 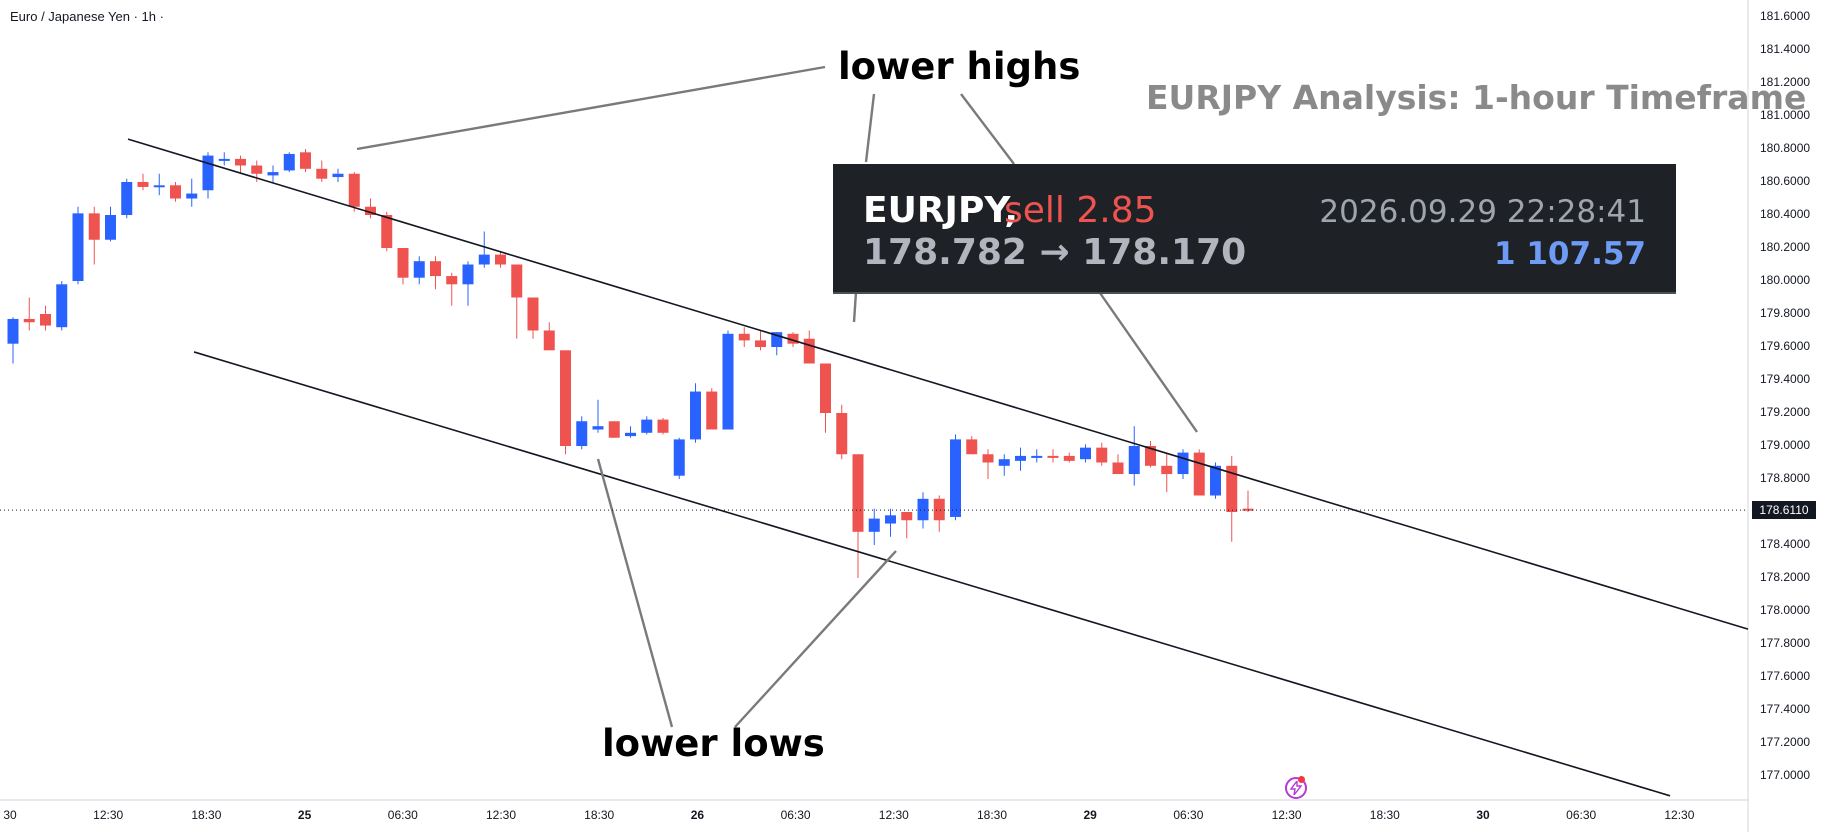 I want to click on trade-profit: 1 107.57, so click(x=1570, y=254).